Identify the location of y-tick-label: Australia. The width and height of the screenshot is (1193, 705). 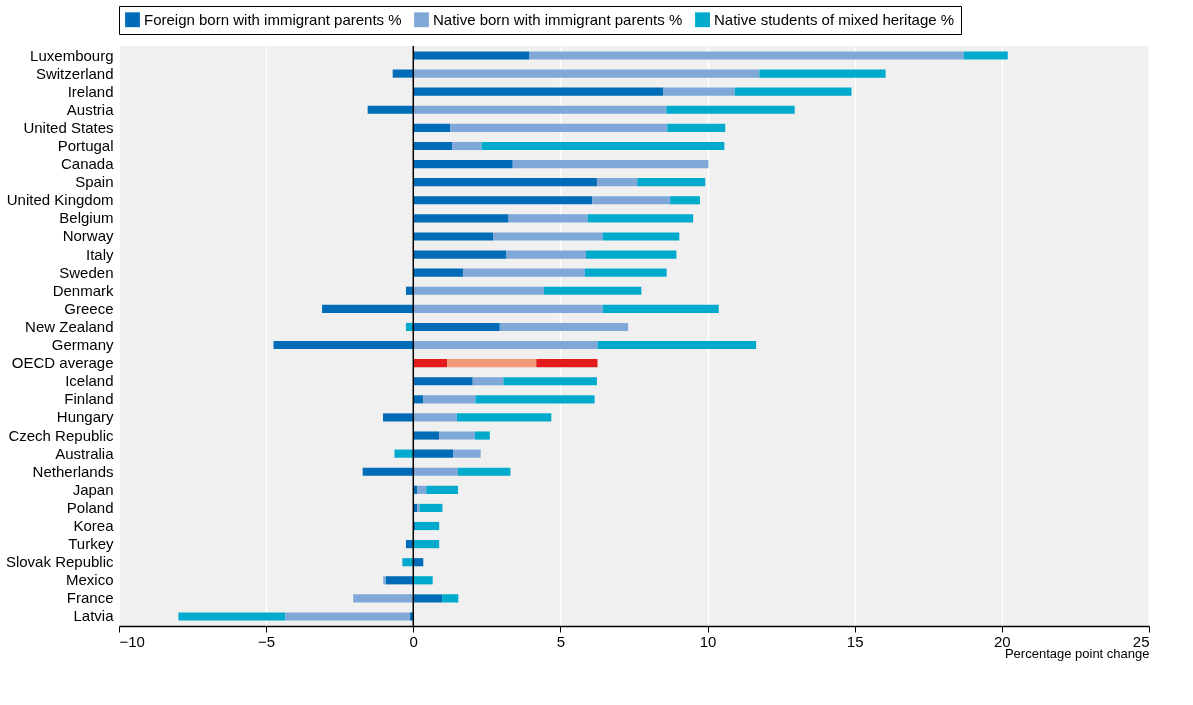
(85, 453).